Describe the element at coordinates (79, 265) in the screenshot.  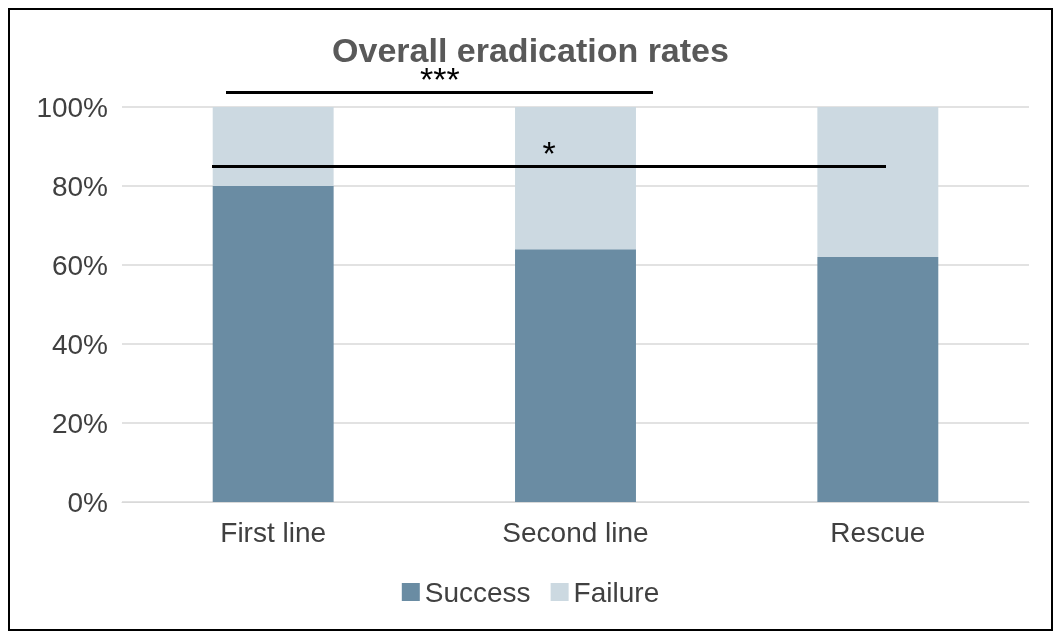
I see `y-tick-label: 60%` at that location.